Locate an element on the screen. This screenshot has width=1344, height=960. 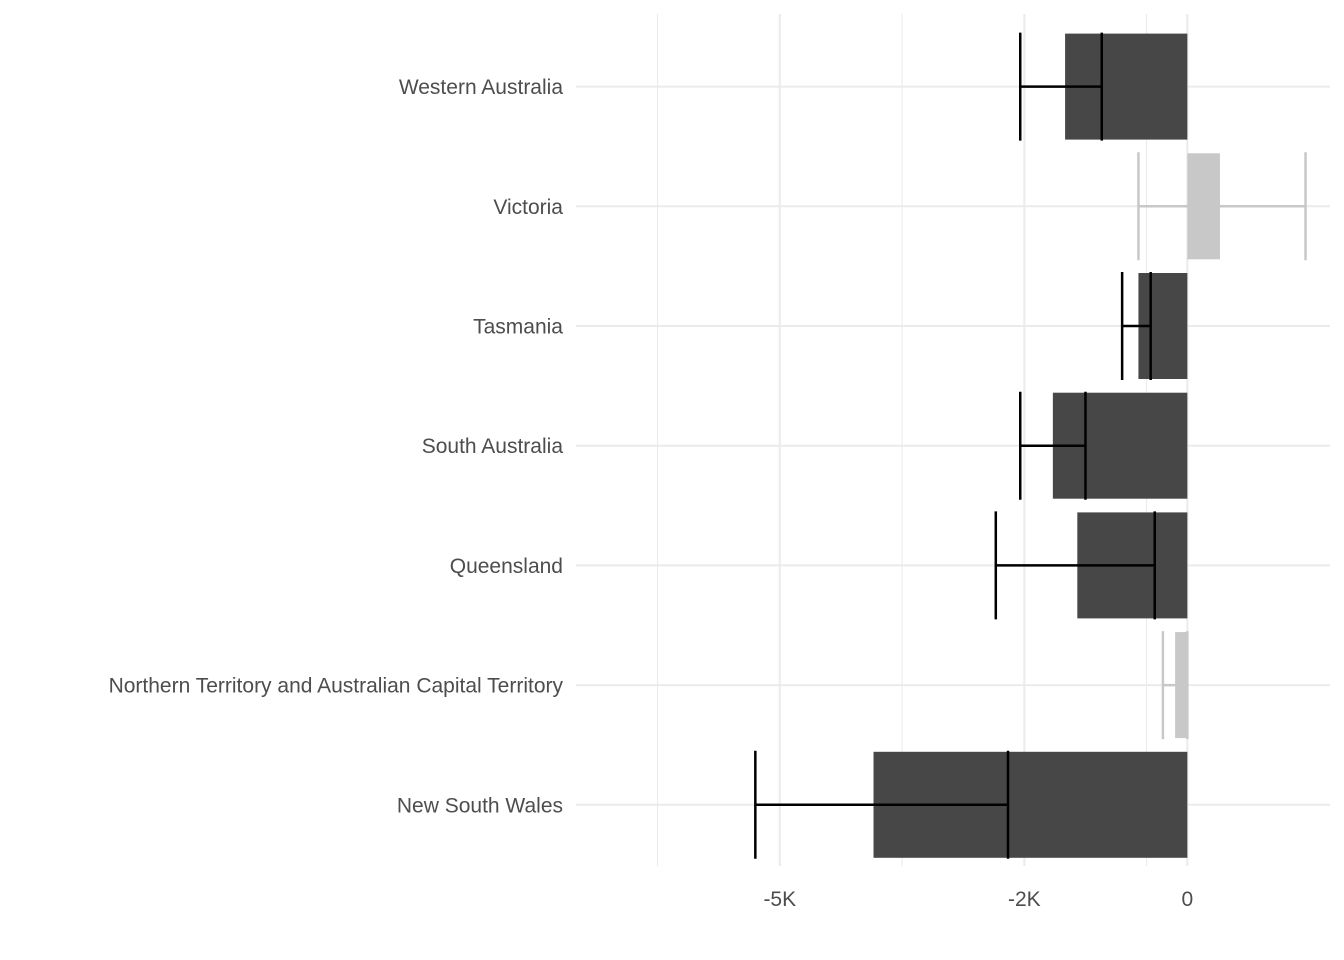
category-label: Queensland is located at coordinates (506, 566).